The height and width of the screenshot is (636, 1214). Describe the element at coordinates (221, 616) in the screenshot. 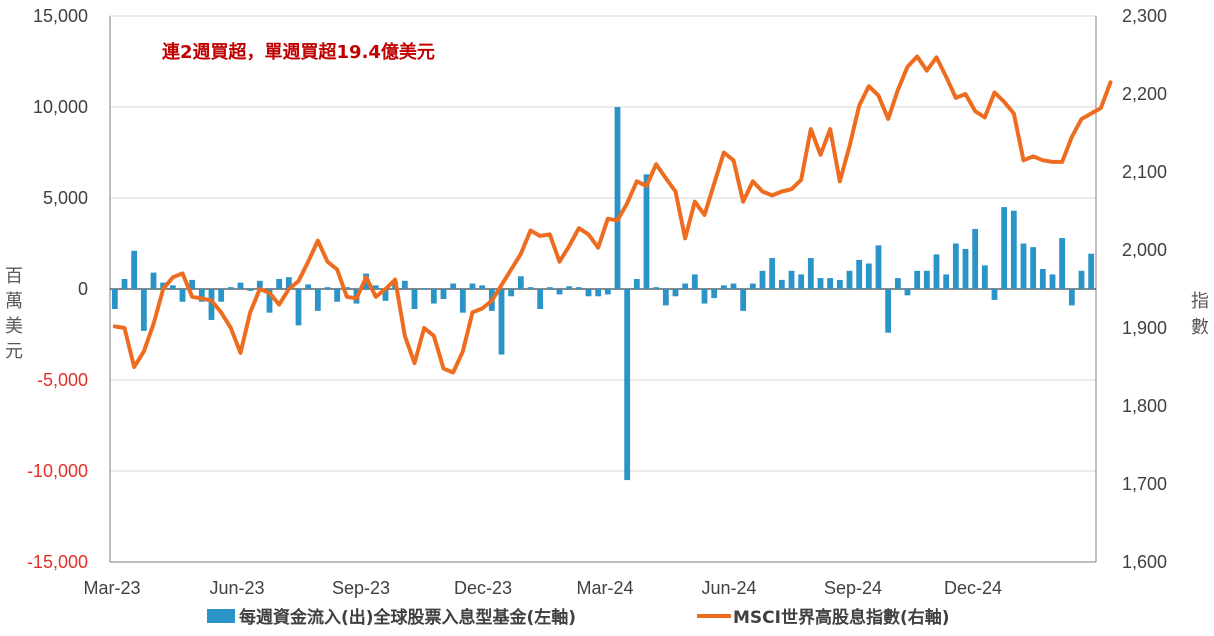

I see `legend-bar-swatch` at that location.